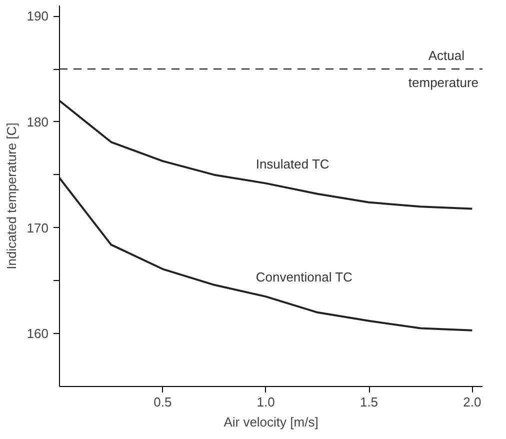 This screenshot has height=439, width=506. Describe the element at coordinates (37, 228) in the screenshot. I see `y-tick-label: 170` at that location.